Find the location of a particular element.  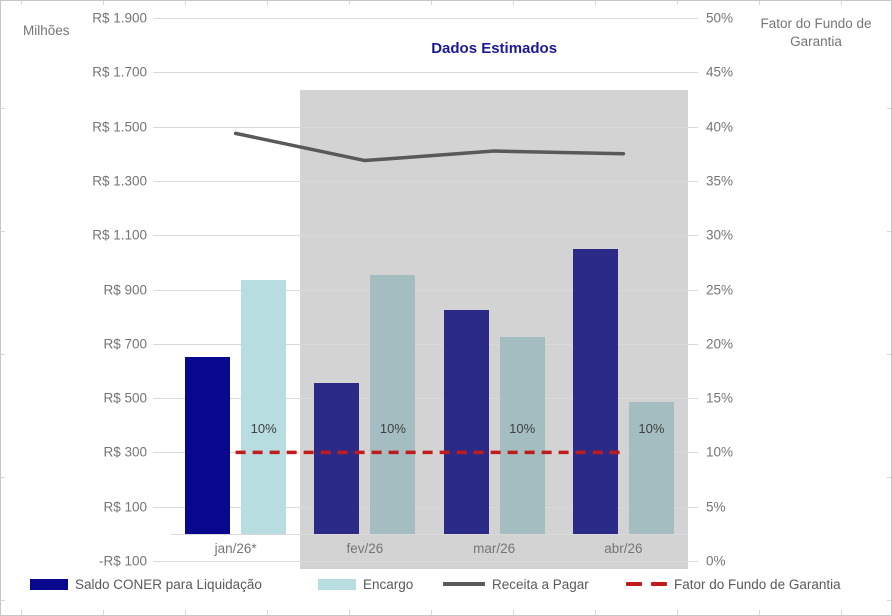

spreadsheet-gridline-stubs-top is located at coordinates (446, 3).